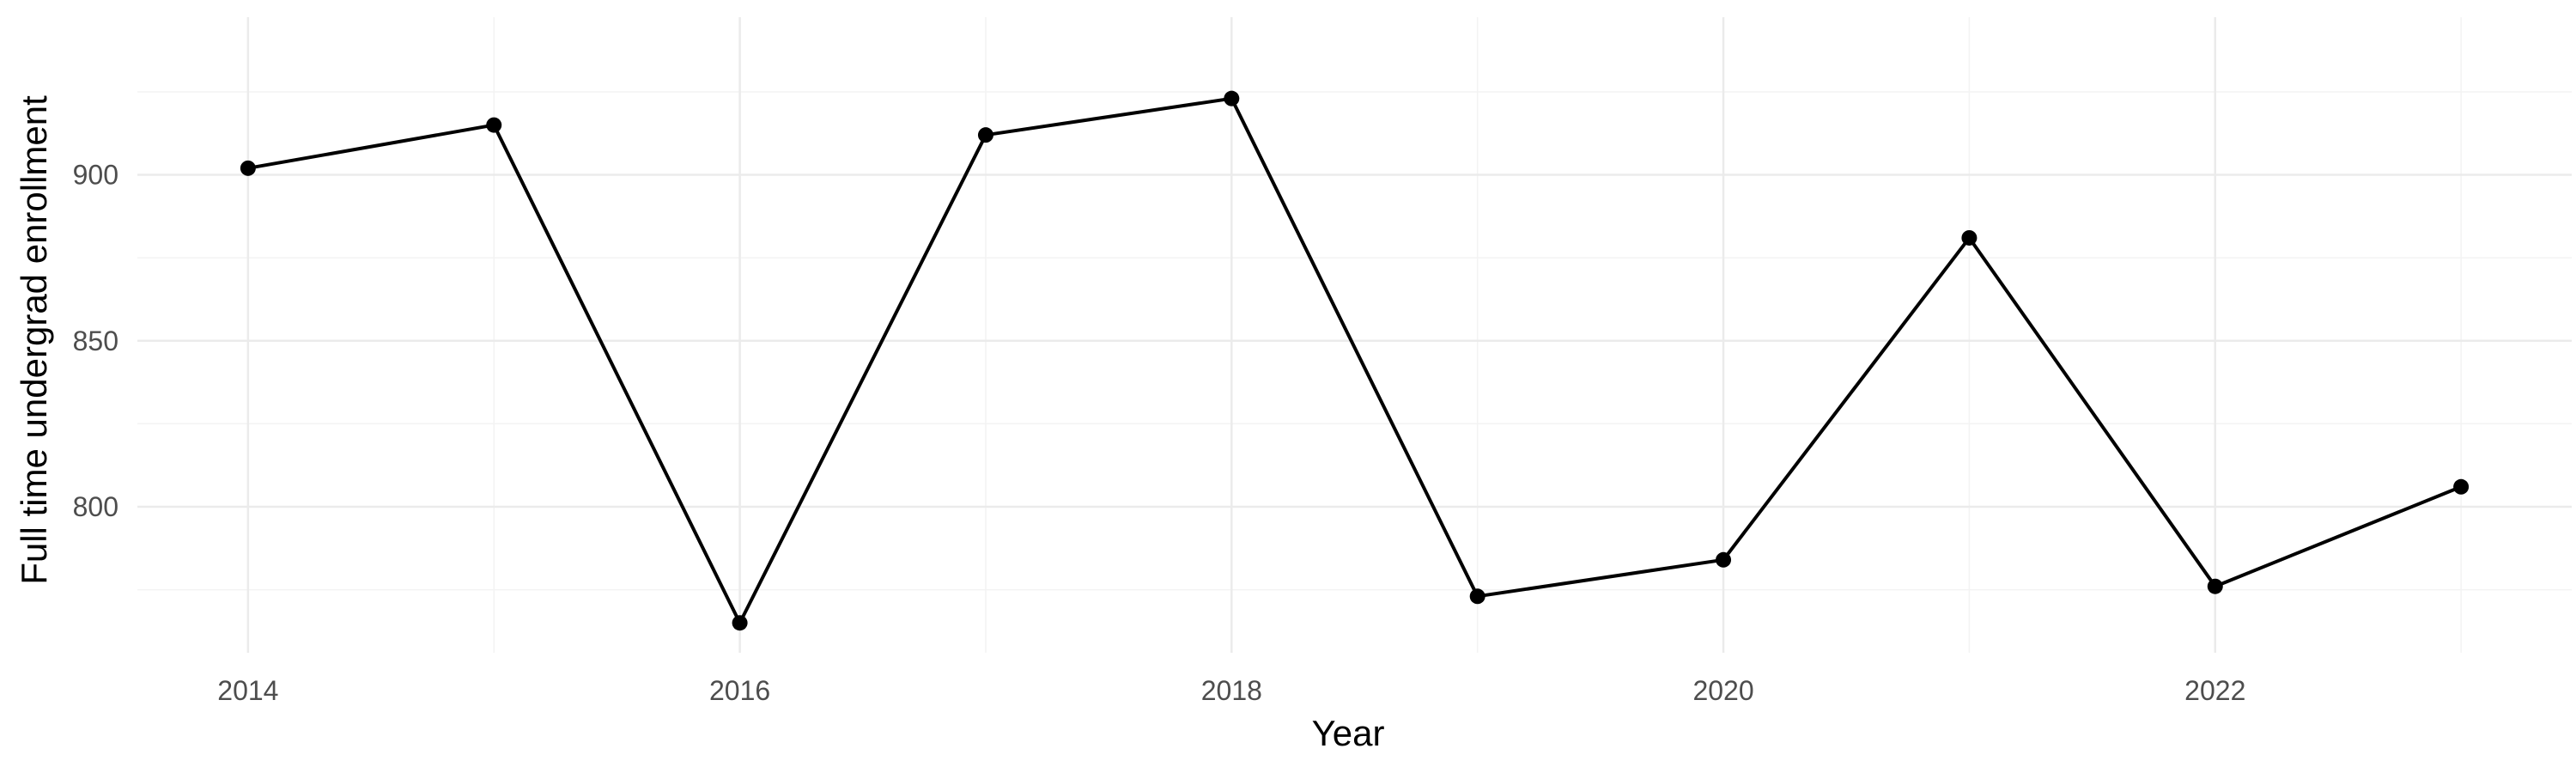 This screenshot has height=773, width=2576. I want to click on x-tick-label: 2014, so click(248, 690).